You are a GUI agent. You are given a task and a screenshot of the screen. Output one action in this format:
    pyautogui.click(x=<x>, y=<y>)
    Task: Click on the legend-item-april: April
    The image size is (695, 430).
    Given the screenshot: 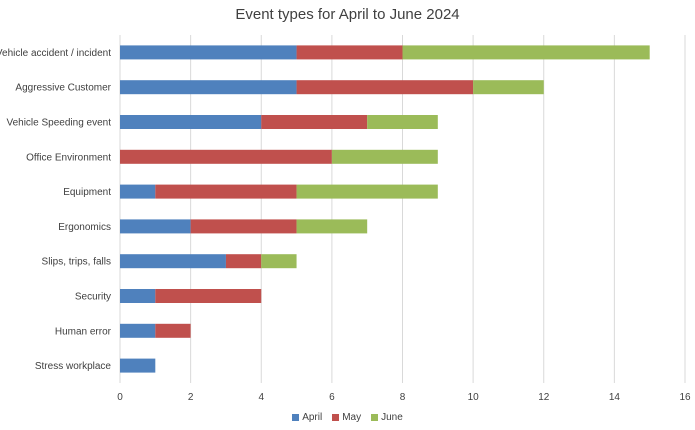 What is the action you would take?
    pyautogui.click(x=307, y=417)
    